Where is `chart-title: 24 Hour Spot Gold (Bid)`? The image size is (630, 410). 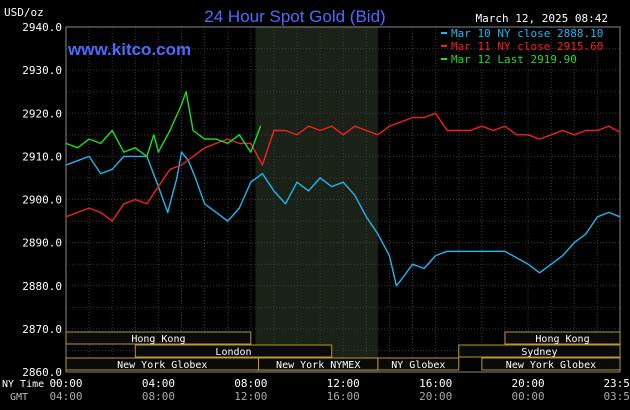
chart-title: 24 Hour Spot Gold (Bid) is located at coordinates (294, 16).